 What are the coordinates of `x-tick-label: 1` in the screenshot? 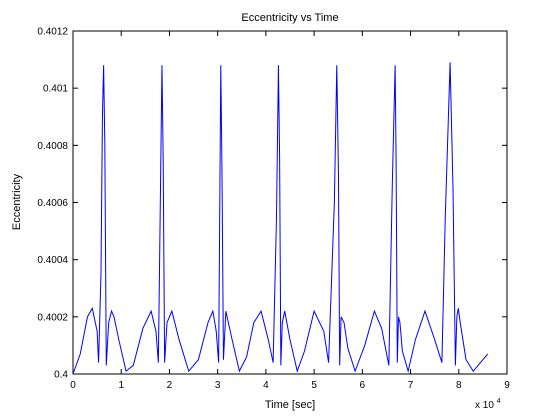 It's located at (121, 385).